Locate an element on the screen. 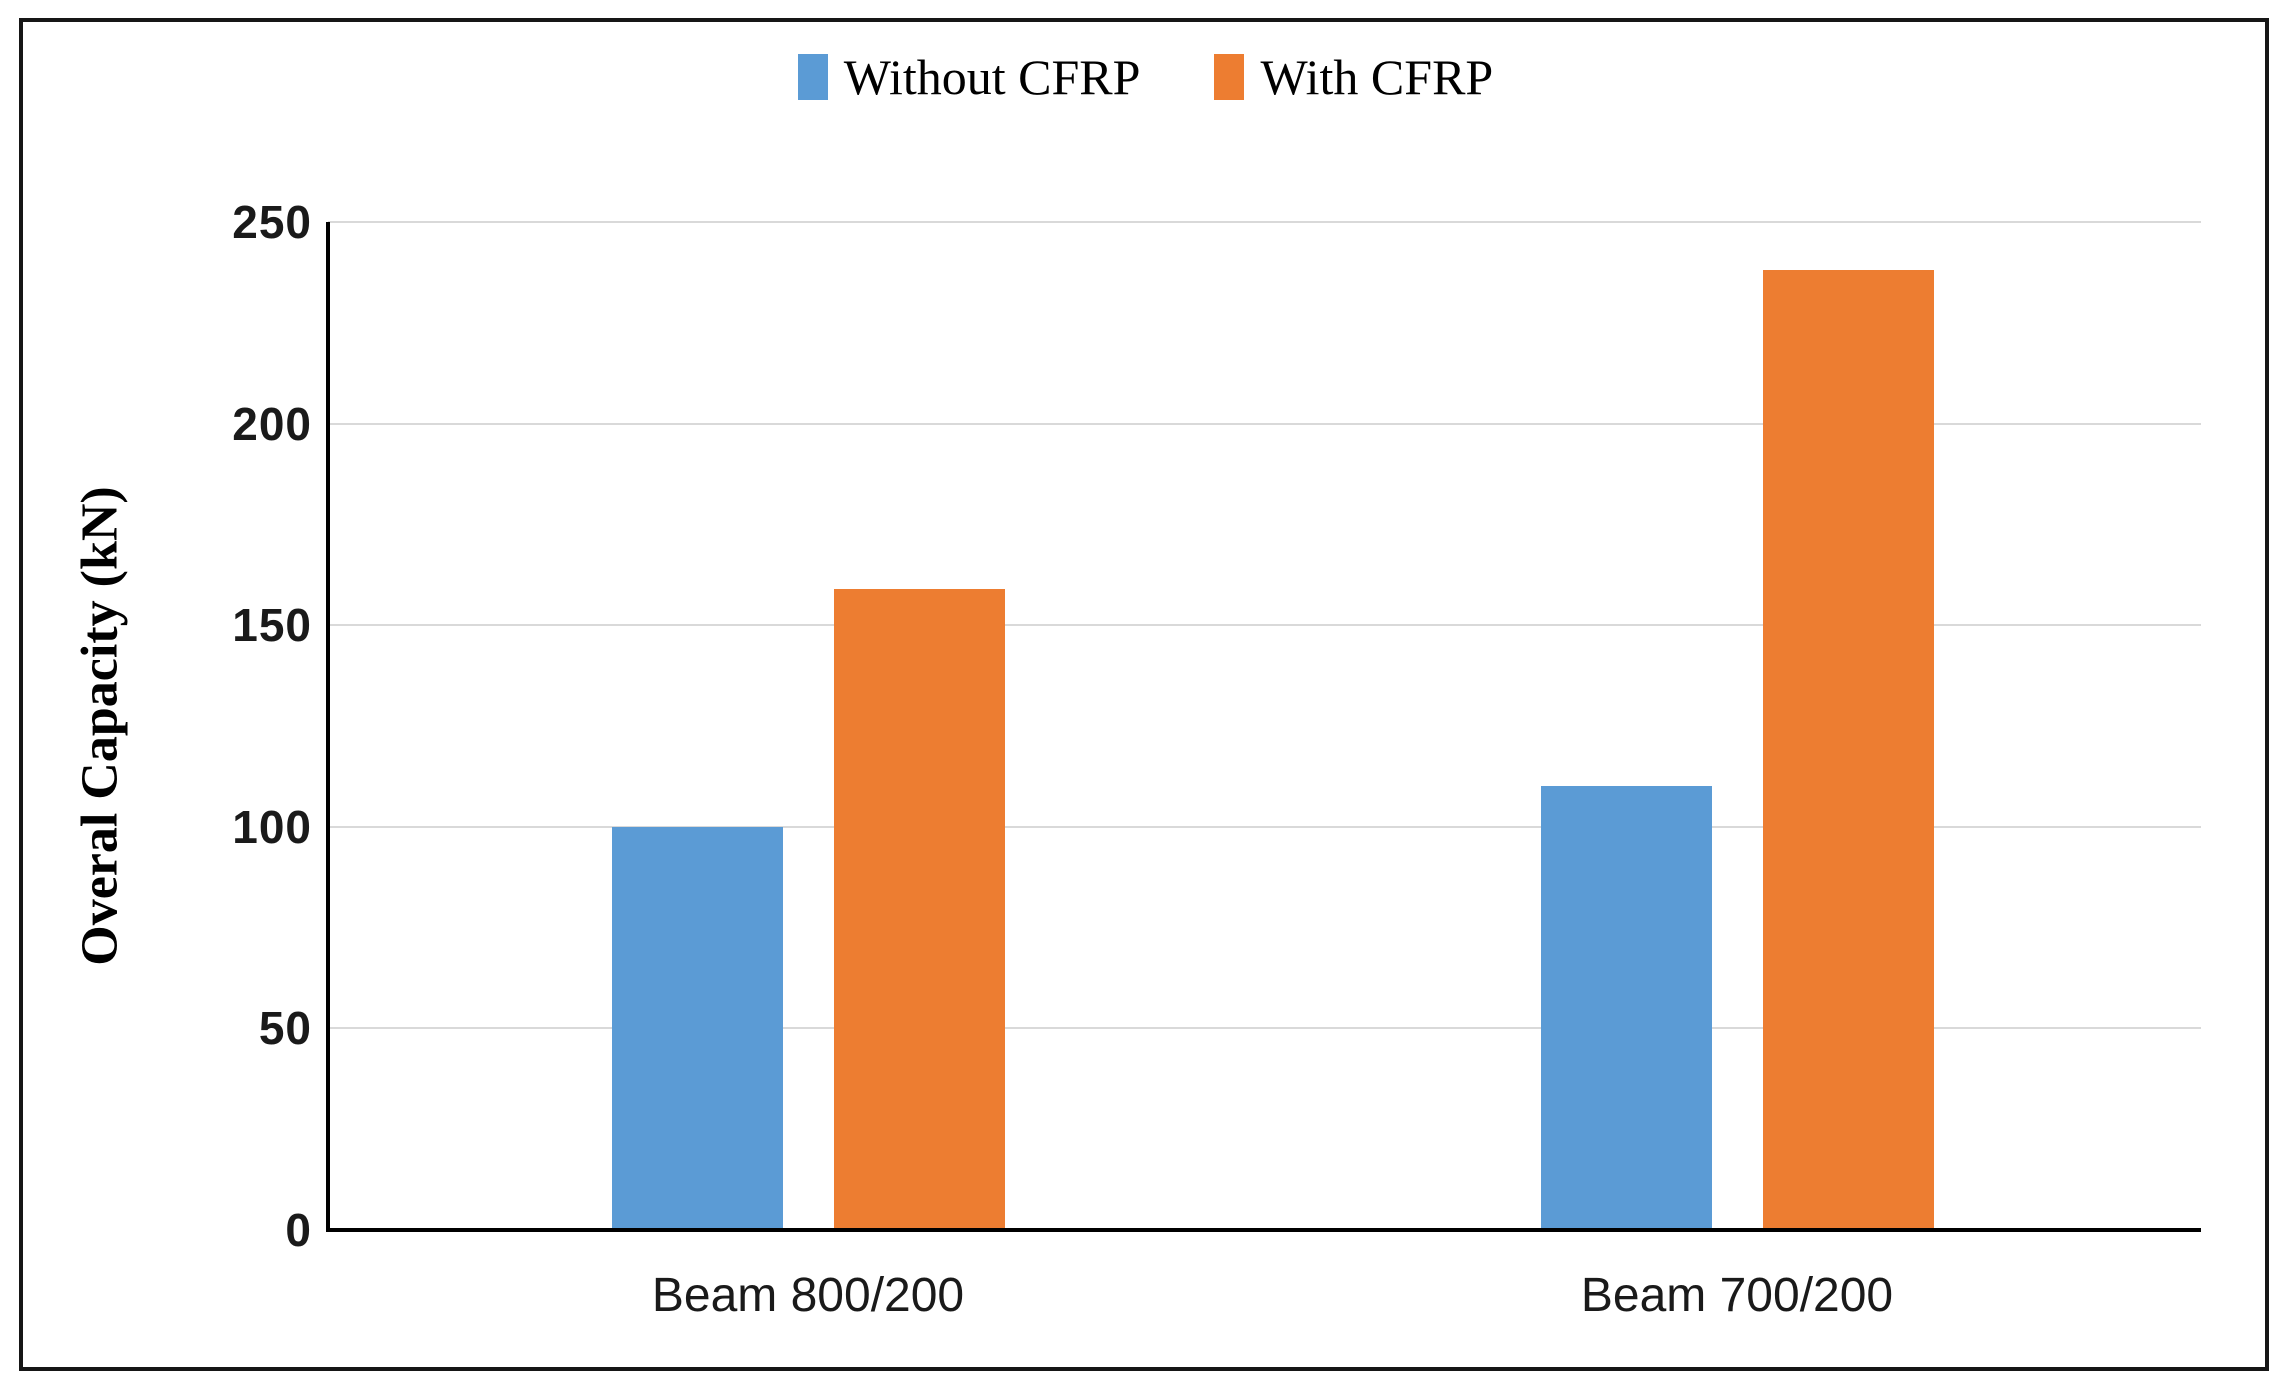 This screenshot has width=2291, height=1390. x-axis-line is located at coordinates (1263, 1230).